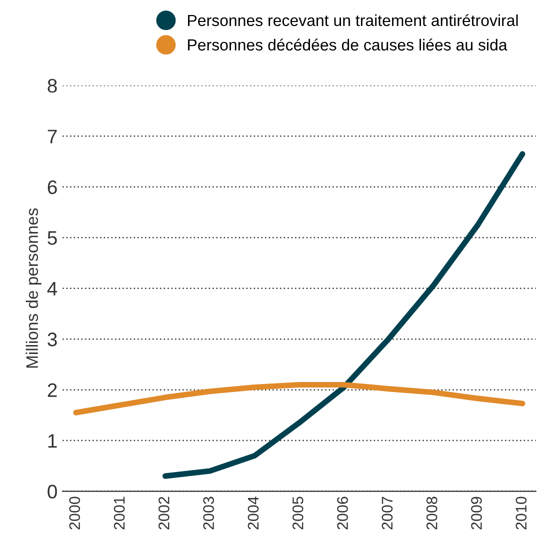 The width and height of the screenshot is (544, 534). Describe the element at coordinates (52, 441) in the screenshot. I see `y-tick-label: 1` at that location.